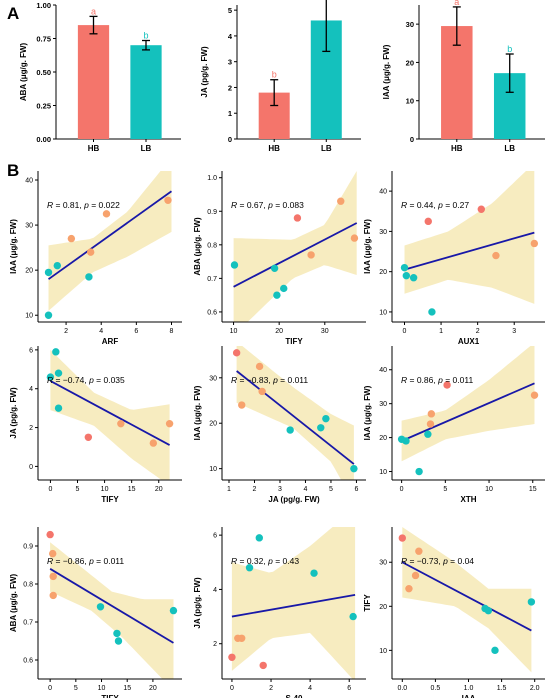 The height and width of the screenshot is (698, 550). I want to click on significance-letter: b, so click(145, 36).